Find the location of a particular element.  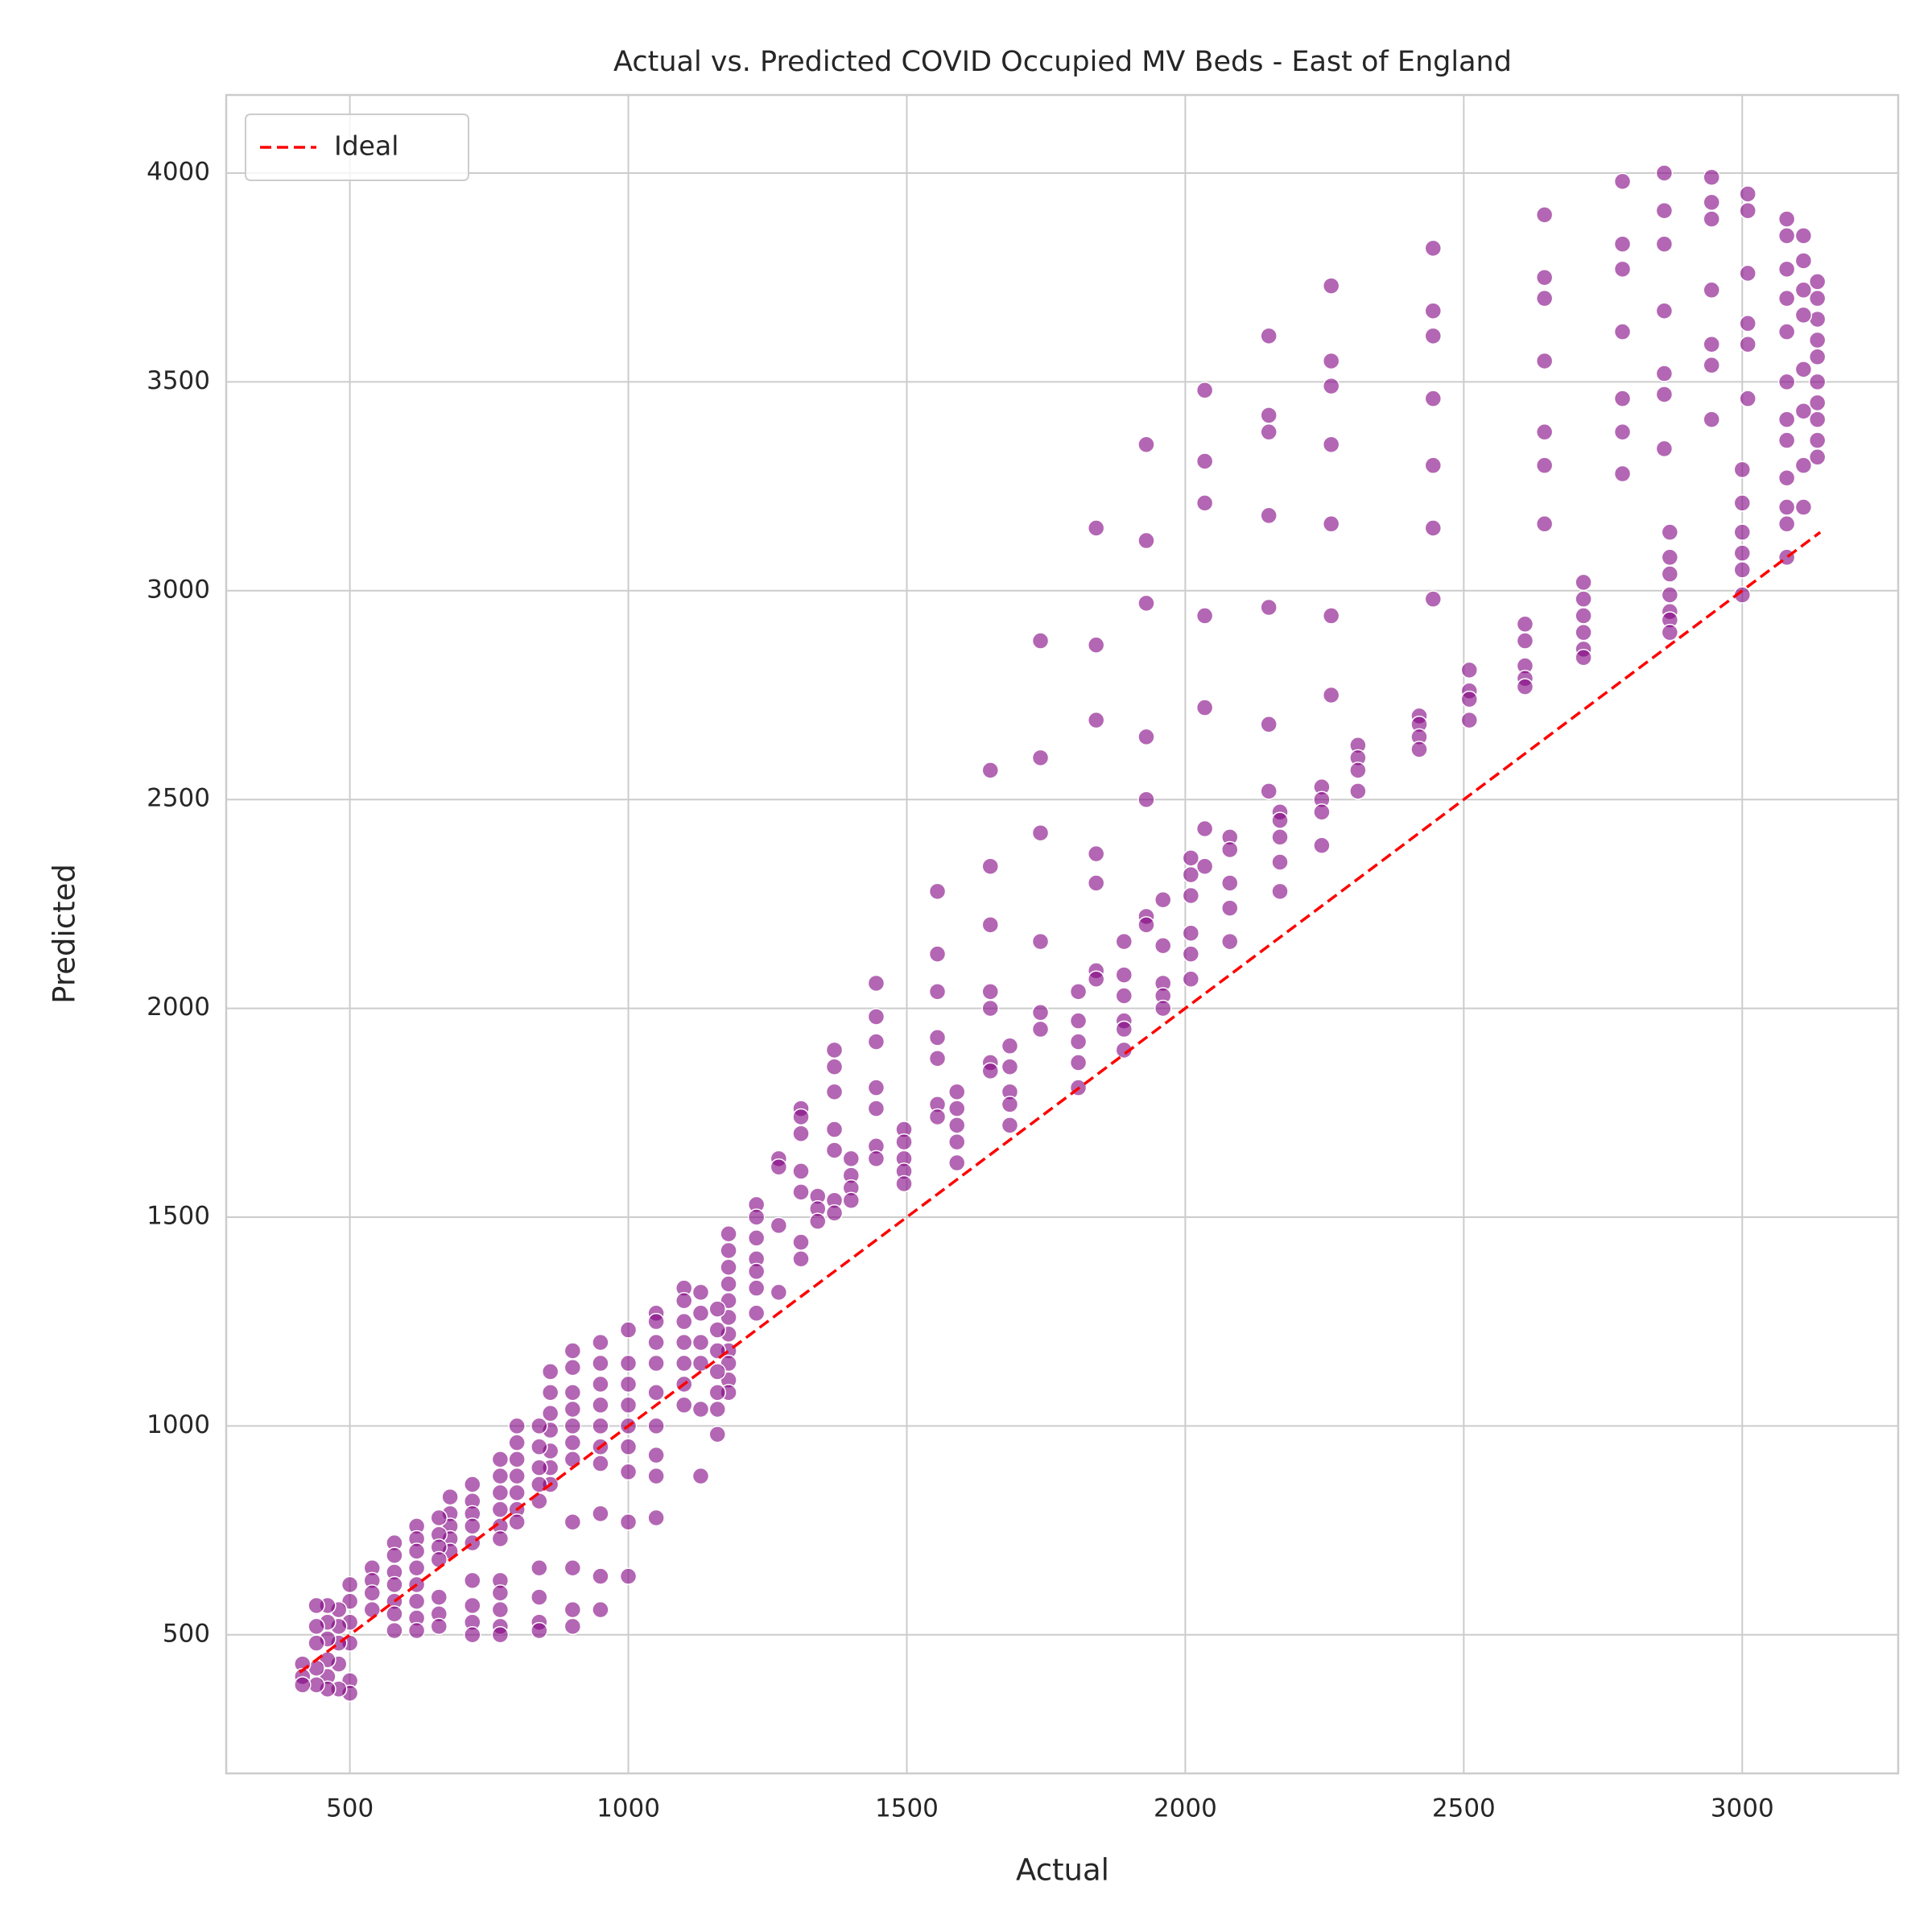

y-tick-label: 1500 is located at coordinates (178, 1215).